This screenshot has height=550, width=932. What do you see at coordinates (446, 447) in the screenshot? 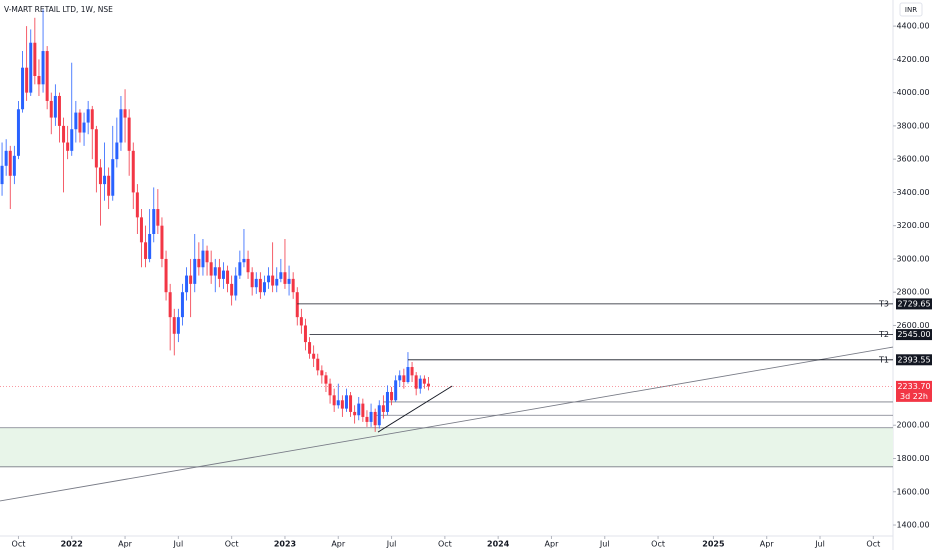
I see `support-zone` at bounding box center [446, 447].